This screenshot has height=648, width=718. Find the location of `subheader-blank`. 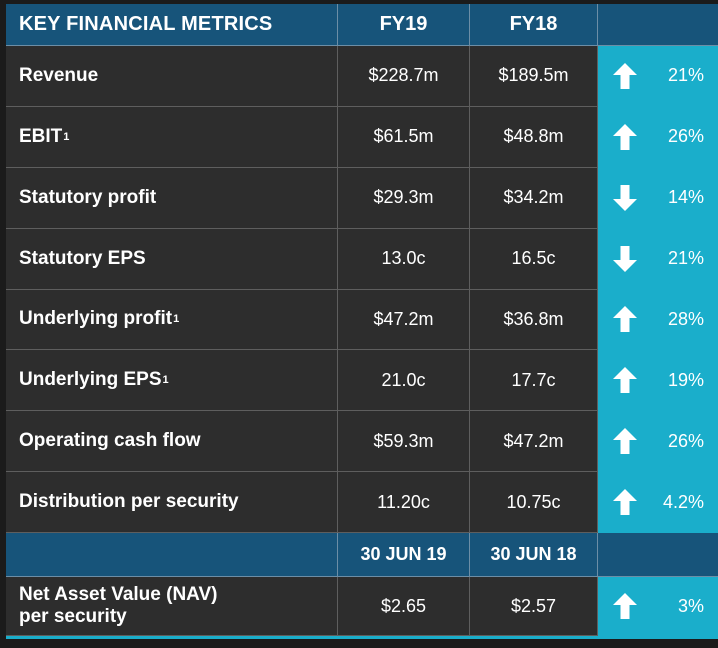

subheader-blank is located at coordinates (172, 555).